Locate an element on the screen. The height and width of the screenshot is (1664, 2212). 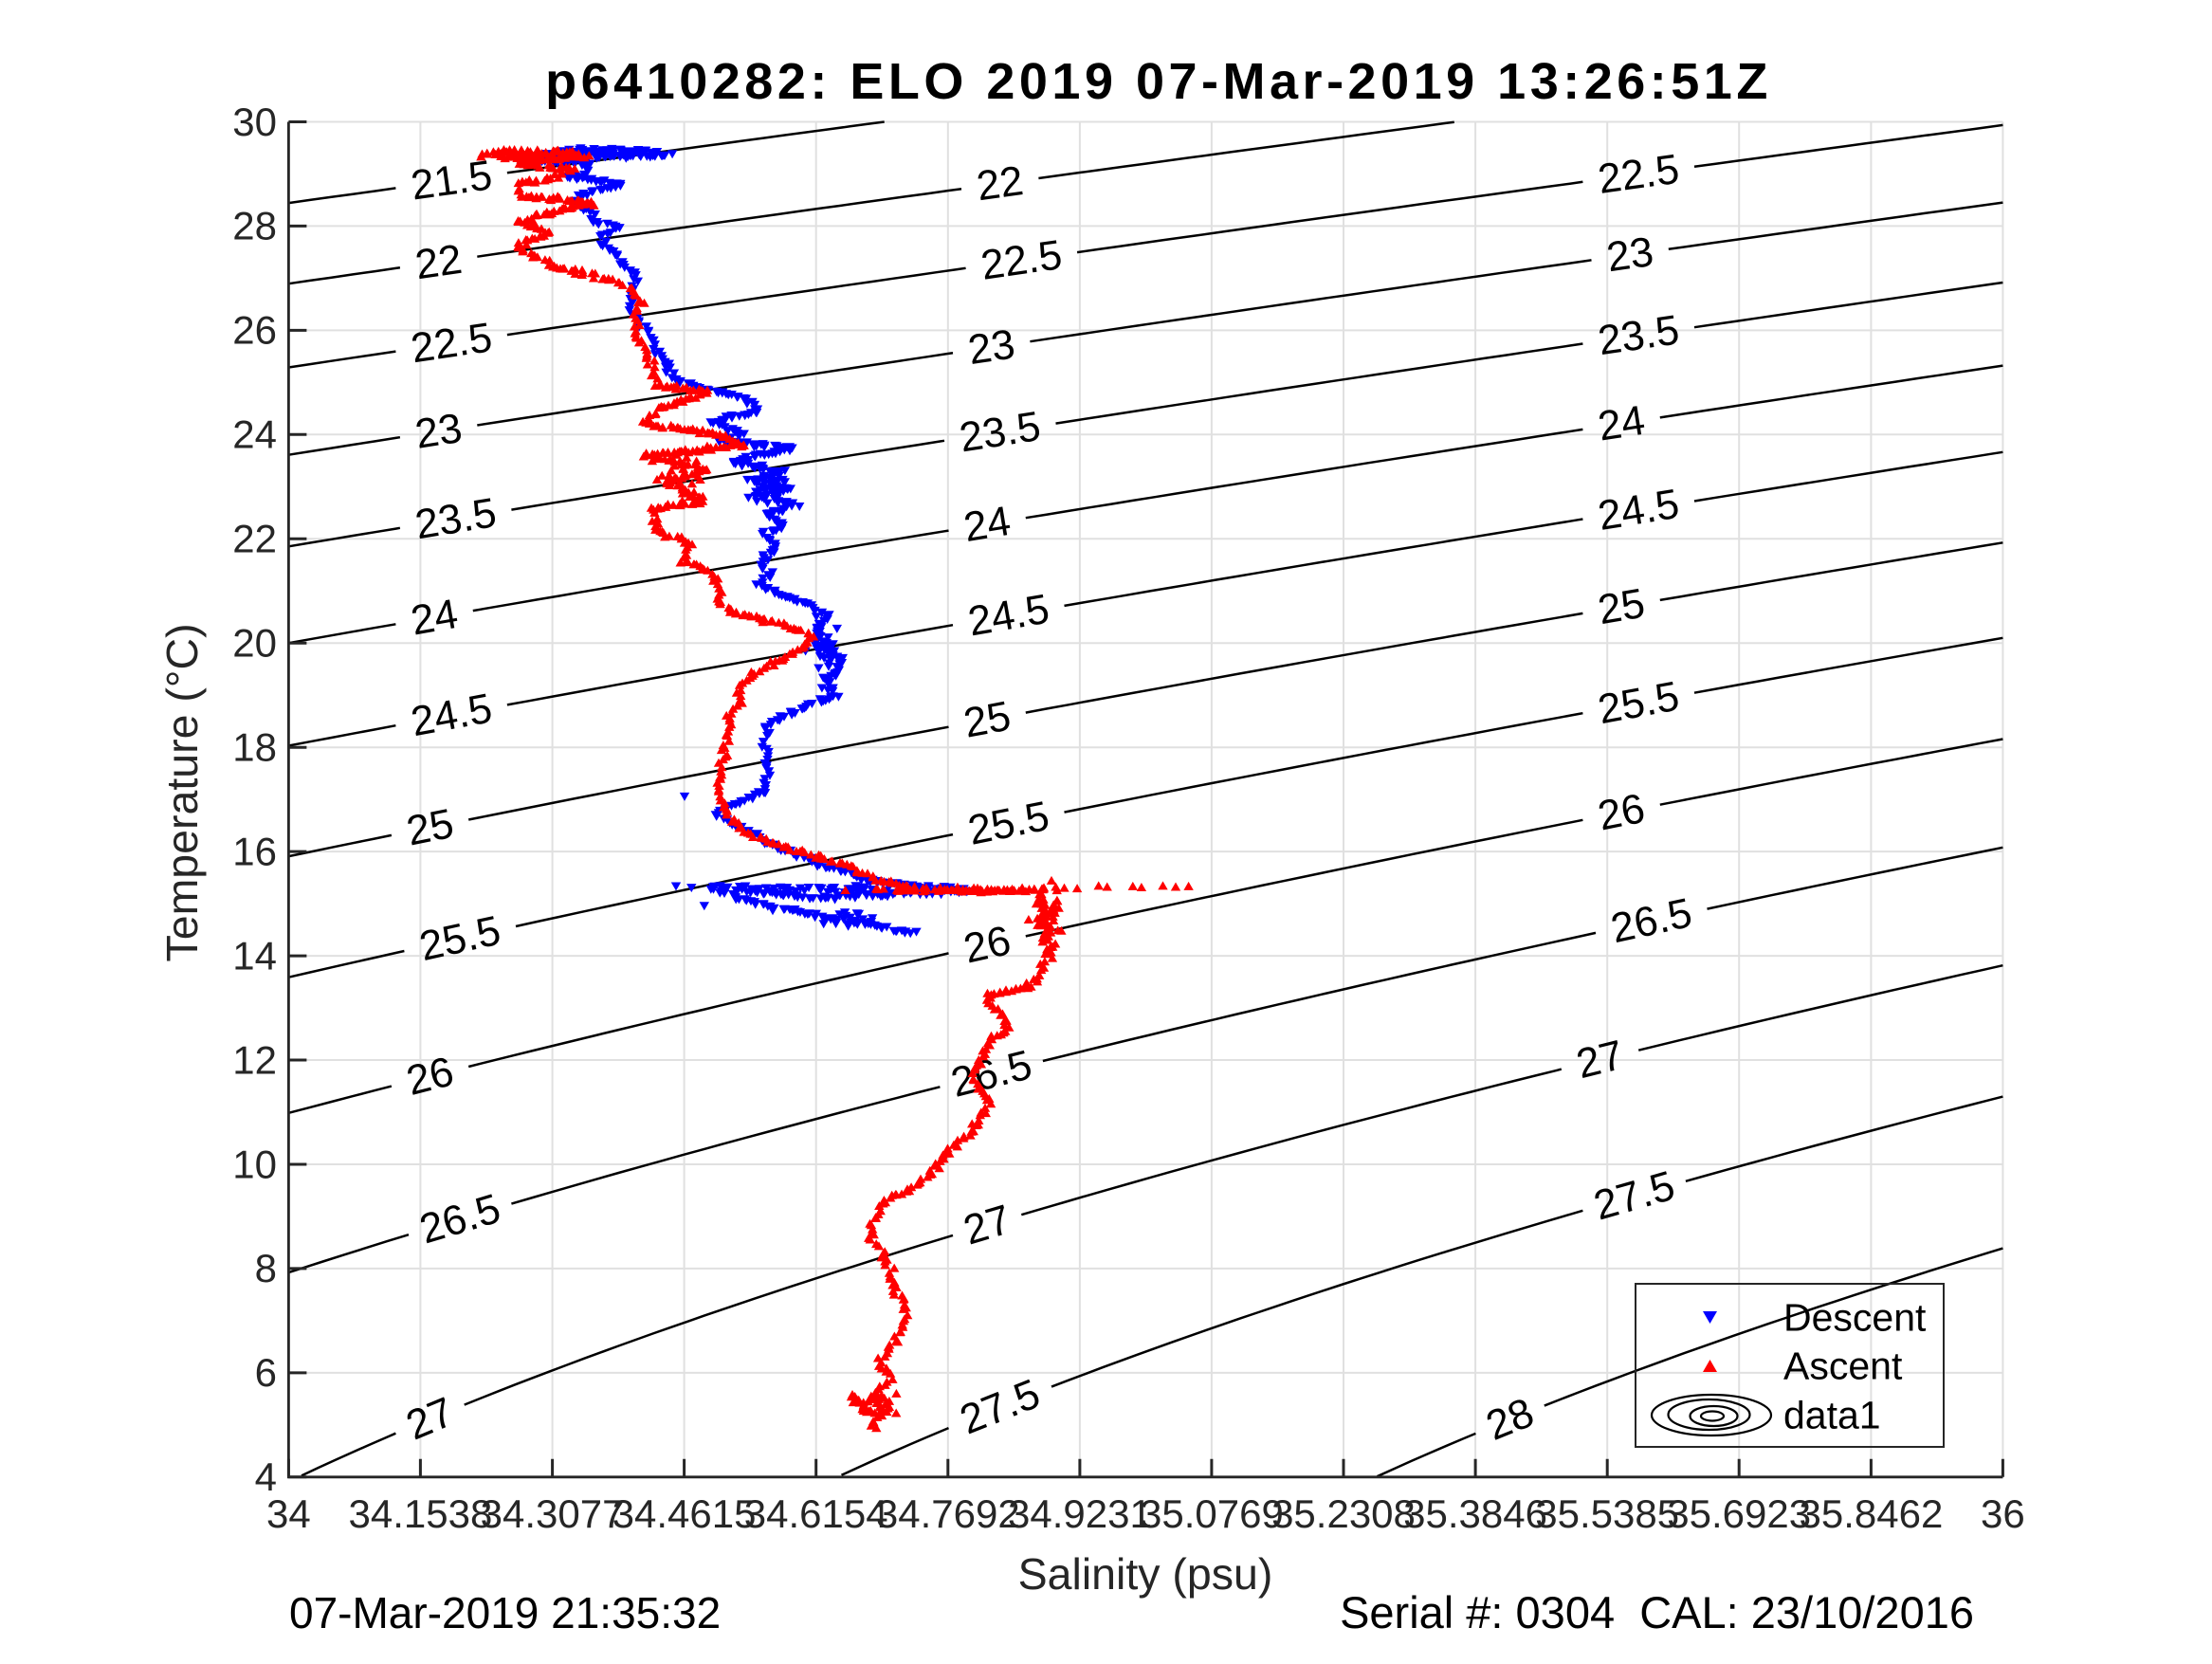
svg-text: 6 is located at coordinates (266, 1372).